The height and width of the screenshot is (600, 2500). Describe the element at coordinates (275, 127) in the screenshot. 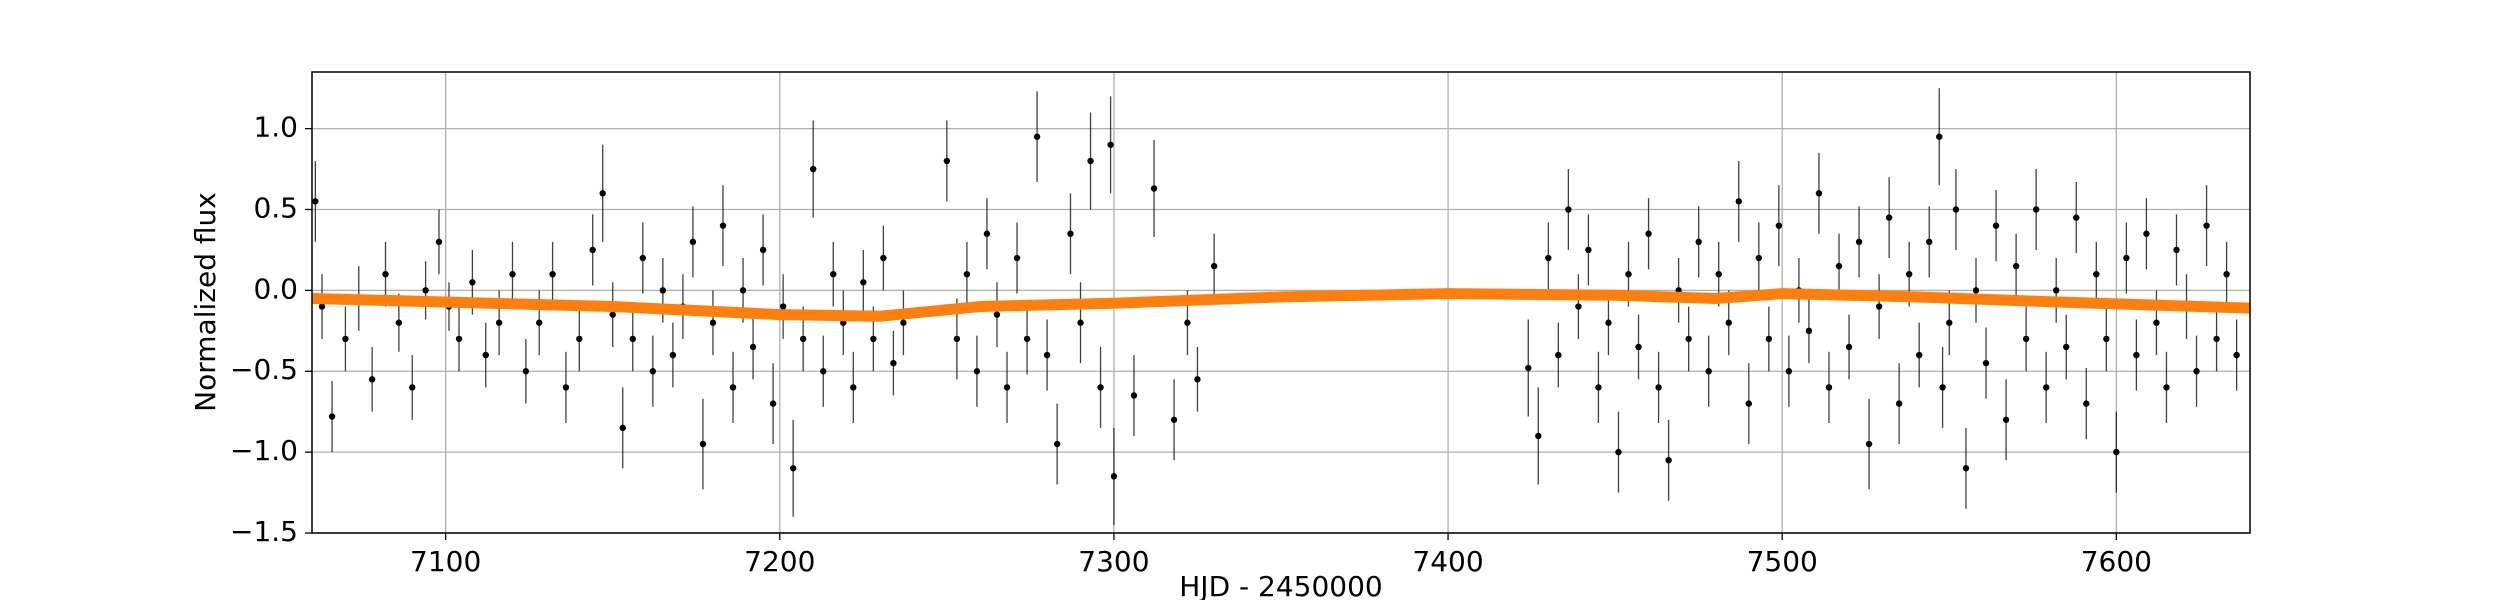

I see `y-tick-label: 1.0` at that location.